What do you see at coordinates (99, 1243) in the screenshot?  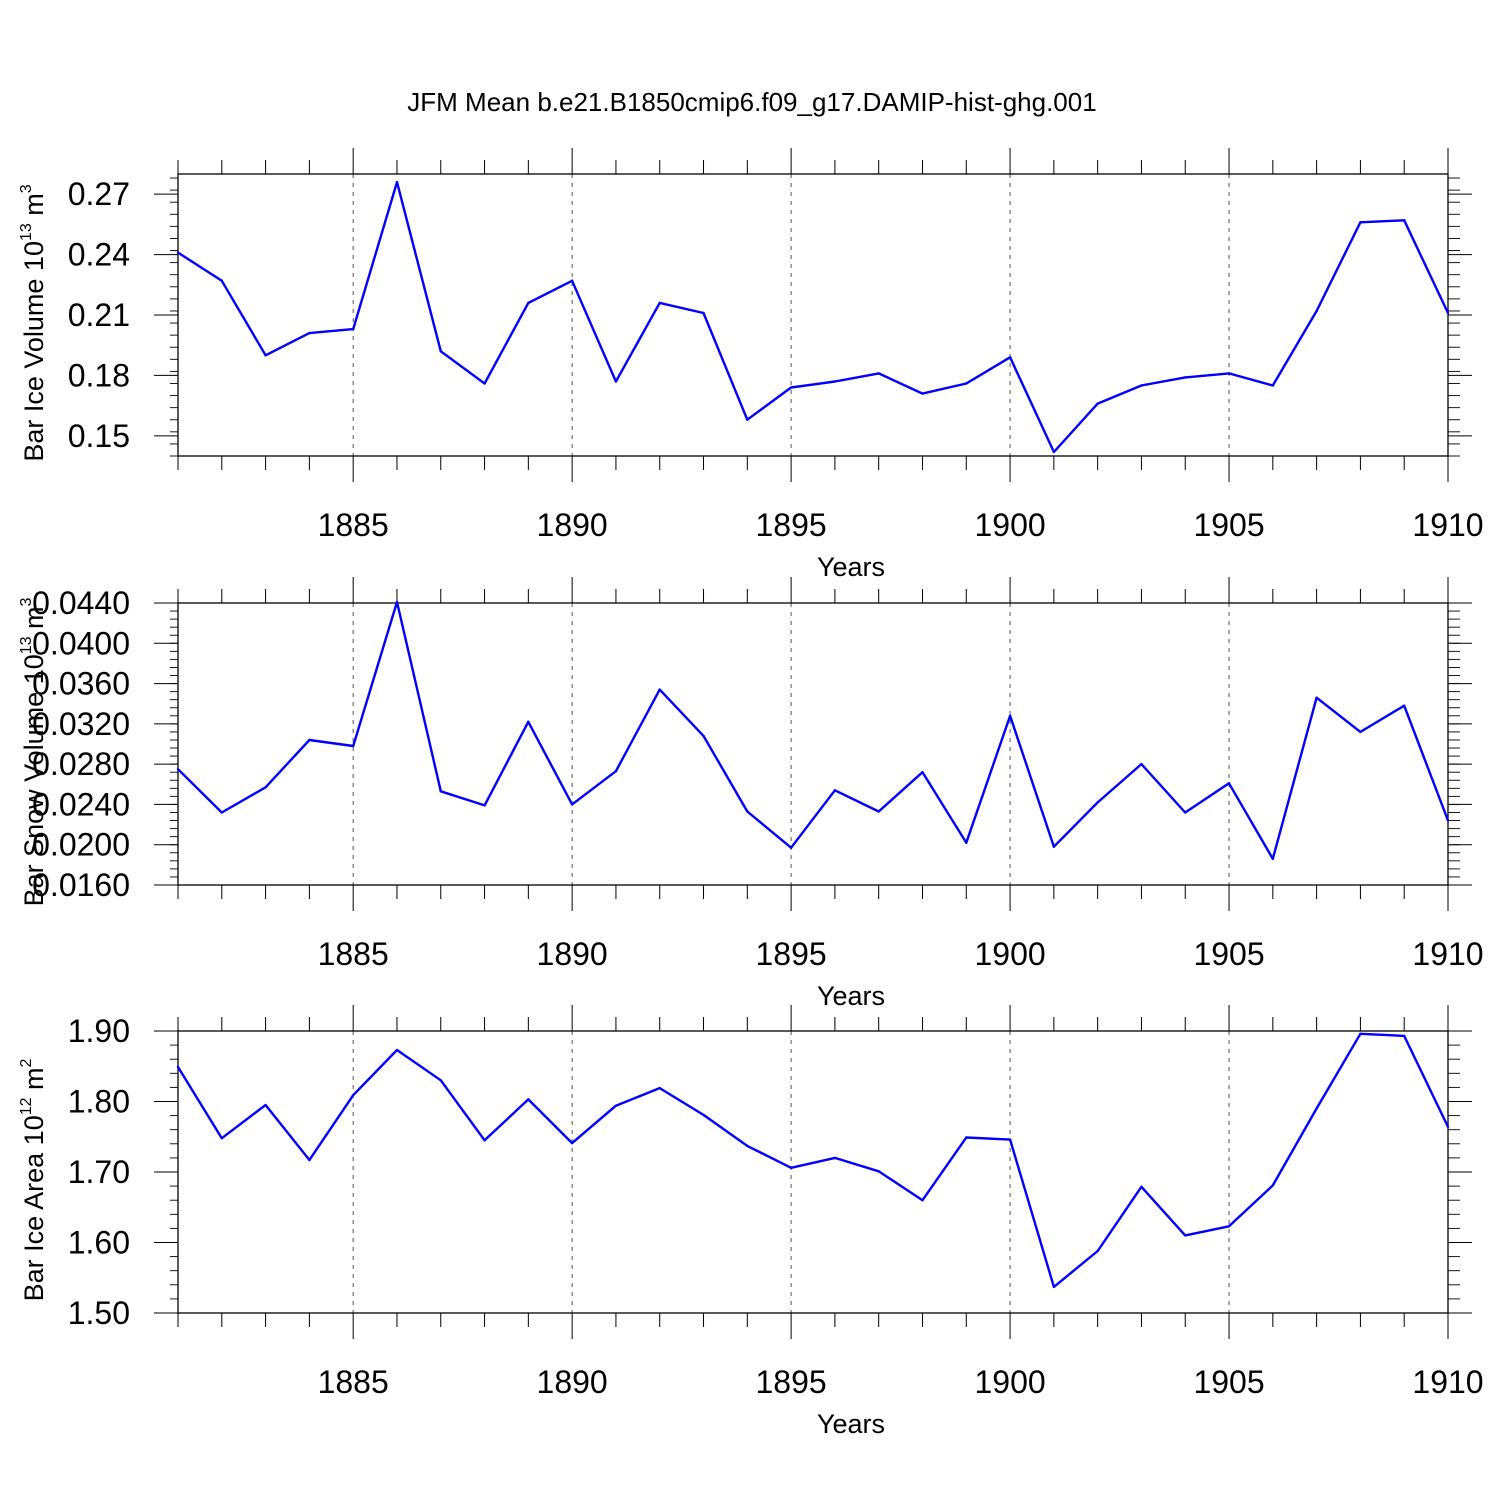 I see `y-tick-label: 1.60` at bounding box center [99, 1243].